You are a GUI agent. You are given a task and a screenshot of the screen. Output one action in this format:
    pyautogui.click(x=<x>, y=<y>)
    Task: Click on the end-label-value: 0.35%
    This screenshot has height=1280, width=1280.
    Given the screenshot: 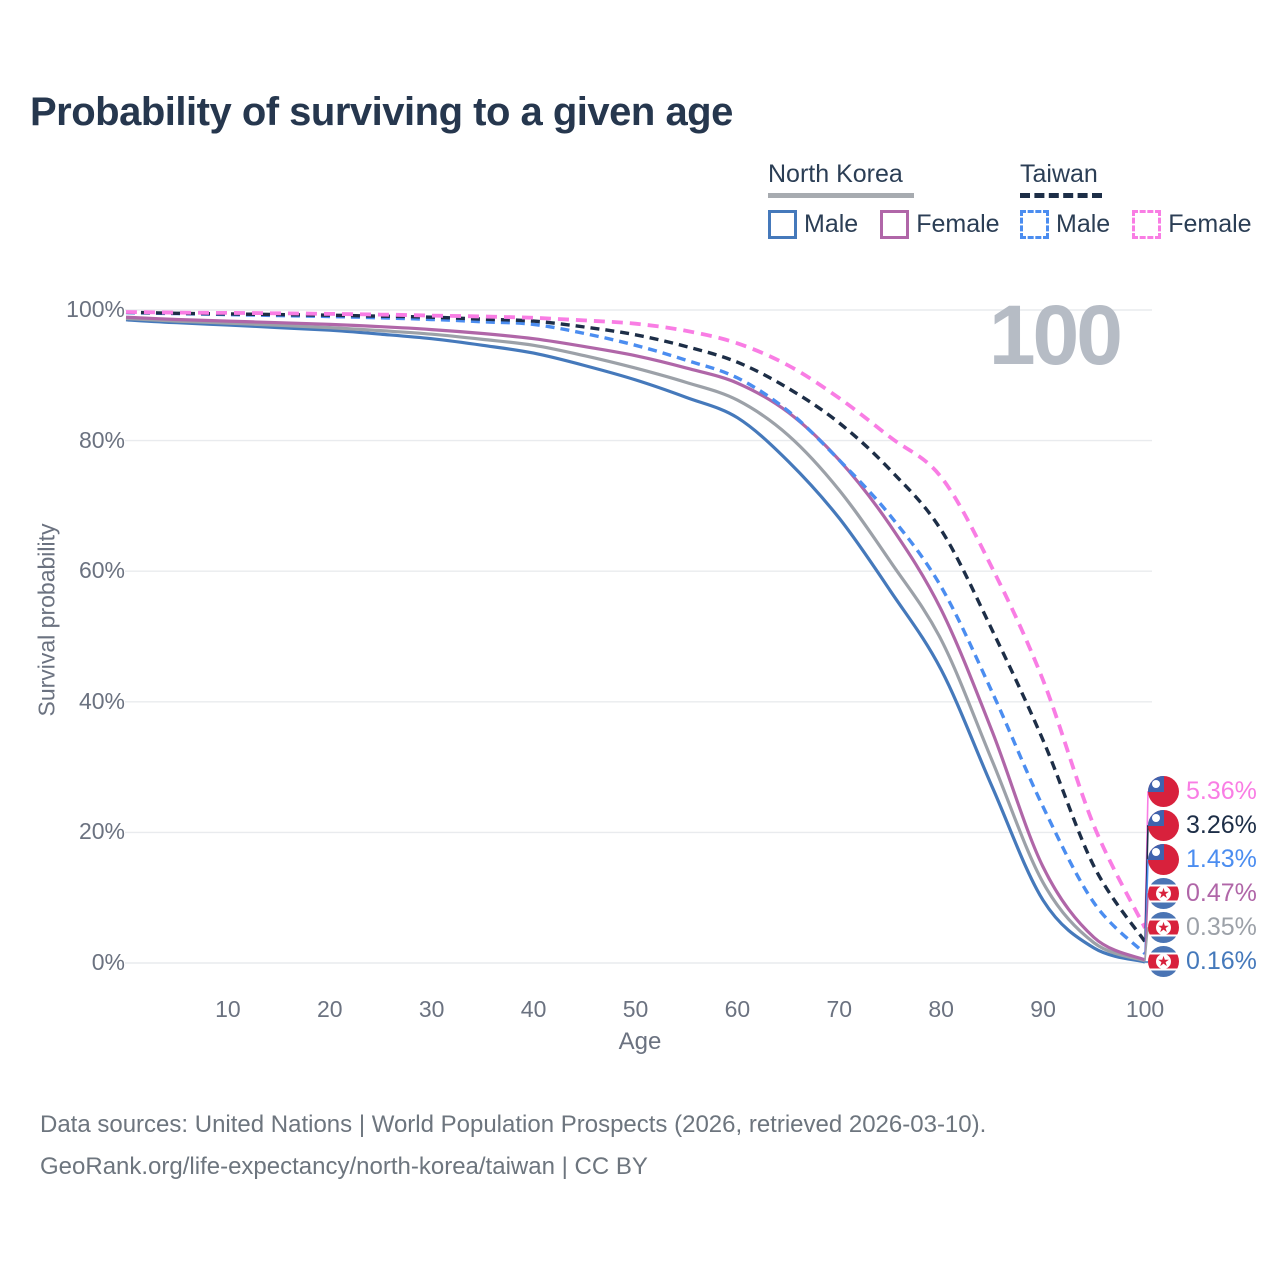 What is the action you would take?
    pyautogui.click(x=1221, y=927)
    